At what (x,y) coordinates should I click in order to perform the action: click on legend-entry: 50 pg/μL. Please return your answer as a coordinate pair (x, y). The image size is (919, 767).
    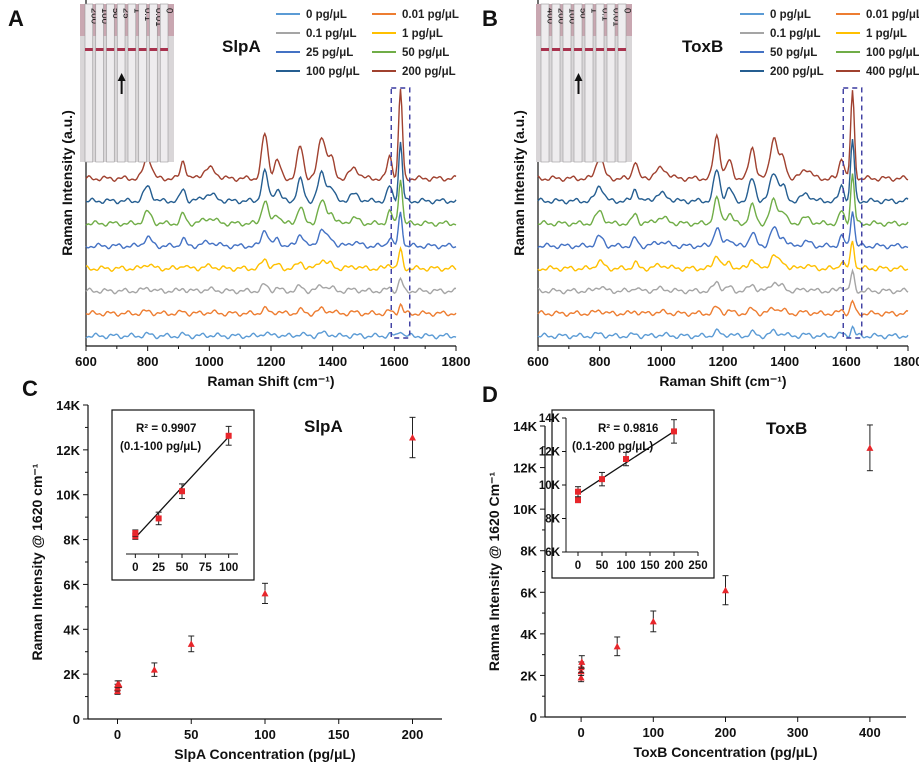
    Looking at the image, I should click on (425, 53).